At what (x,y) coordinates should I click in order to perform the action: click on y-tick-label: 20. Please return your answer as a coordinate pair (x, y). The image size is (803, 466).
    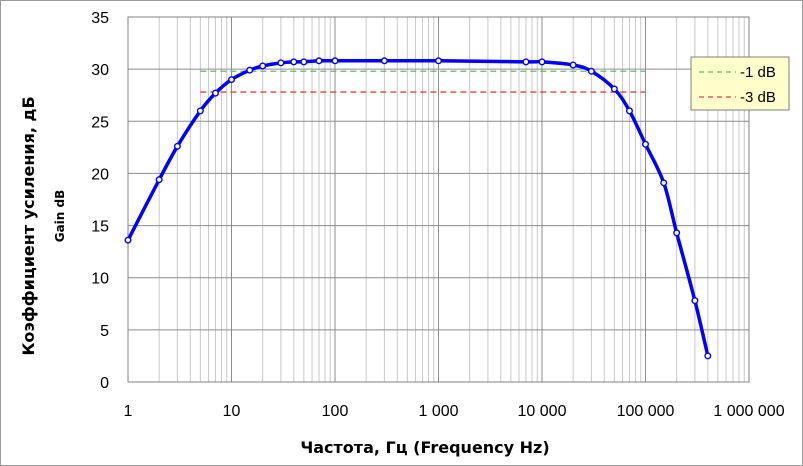
    Looking at the image, I should click on (100, 174).